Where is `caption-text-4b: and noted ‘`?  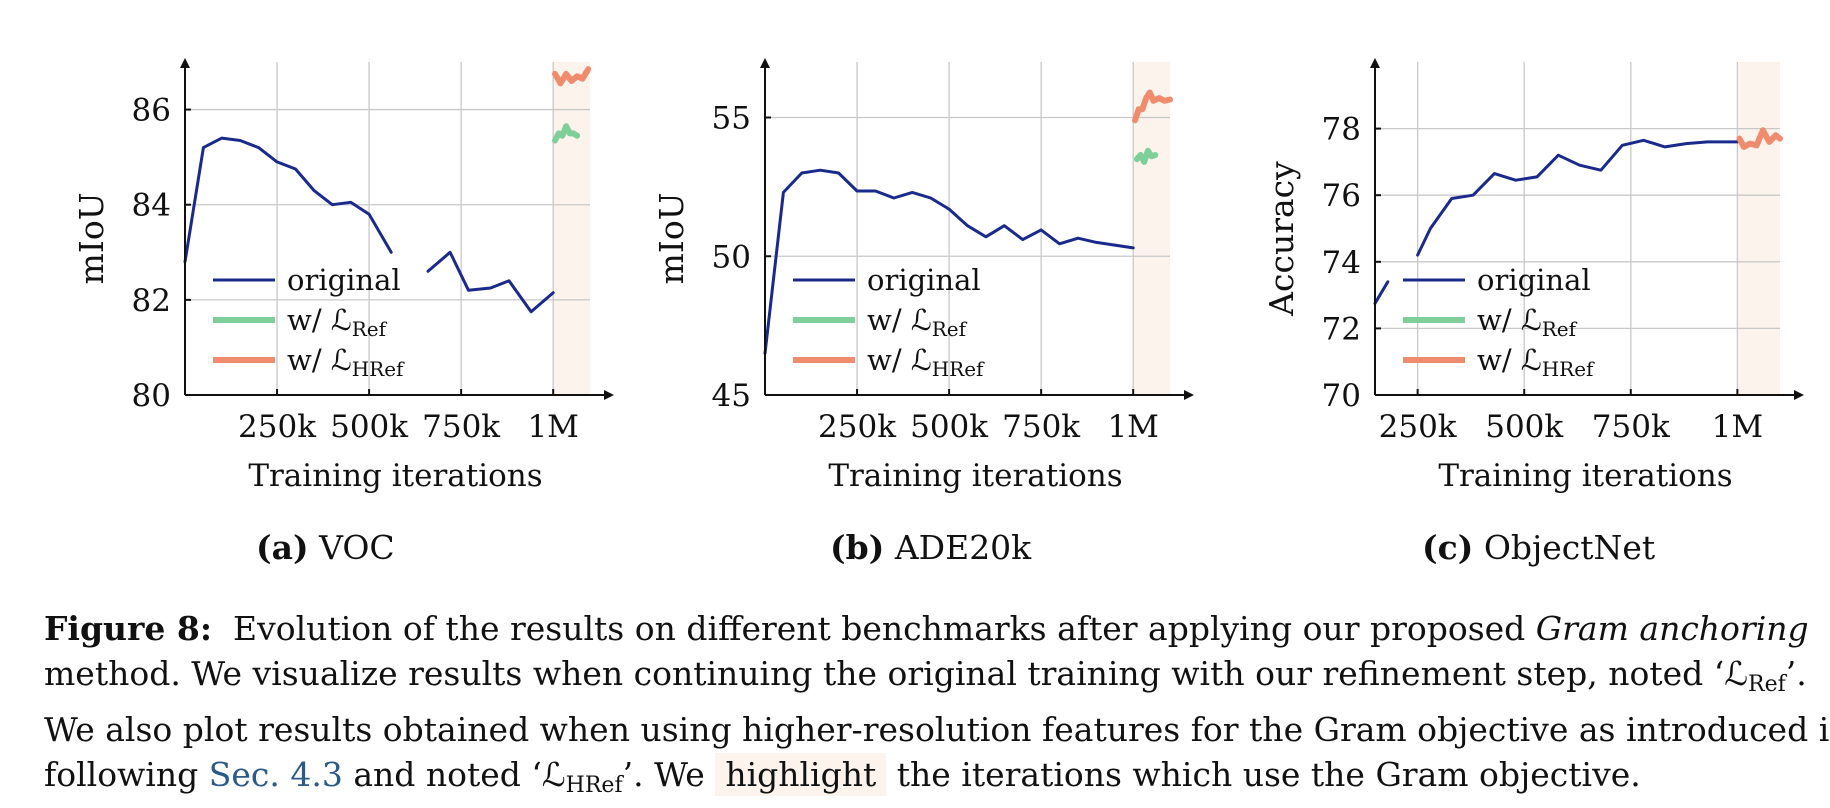
caption-text-4b: and noted ‘ is located at coordinates (442, 774).